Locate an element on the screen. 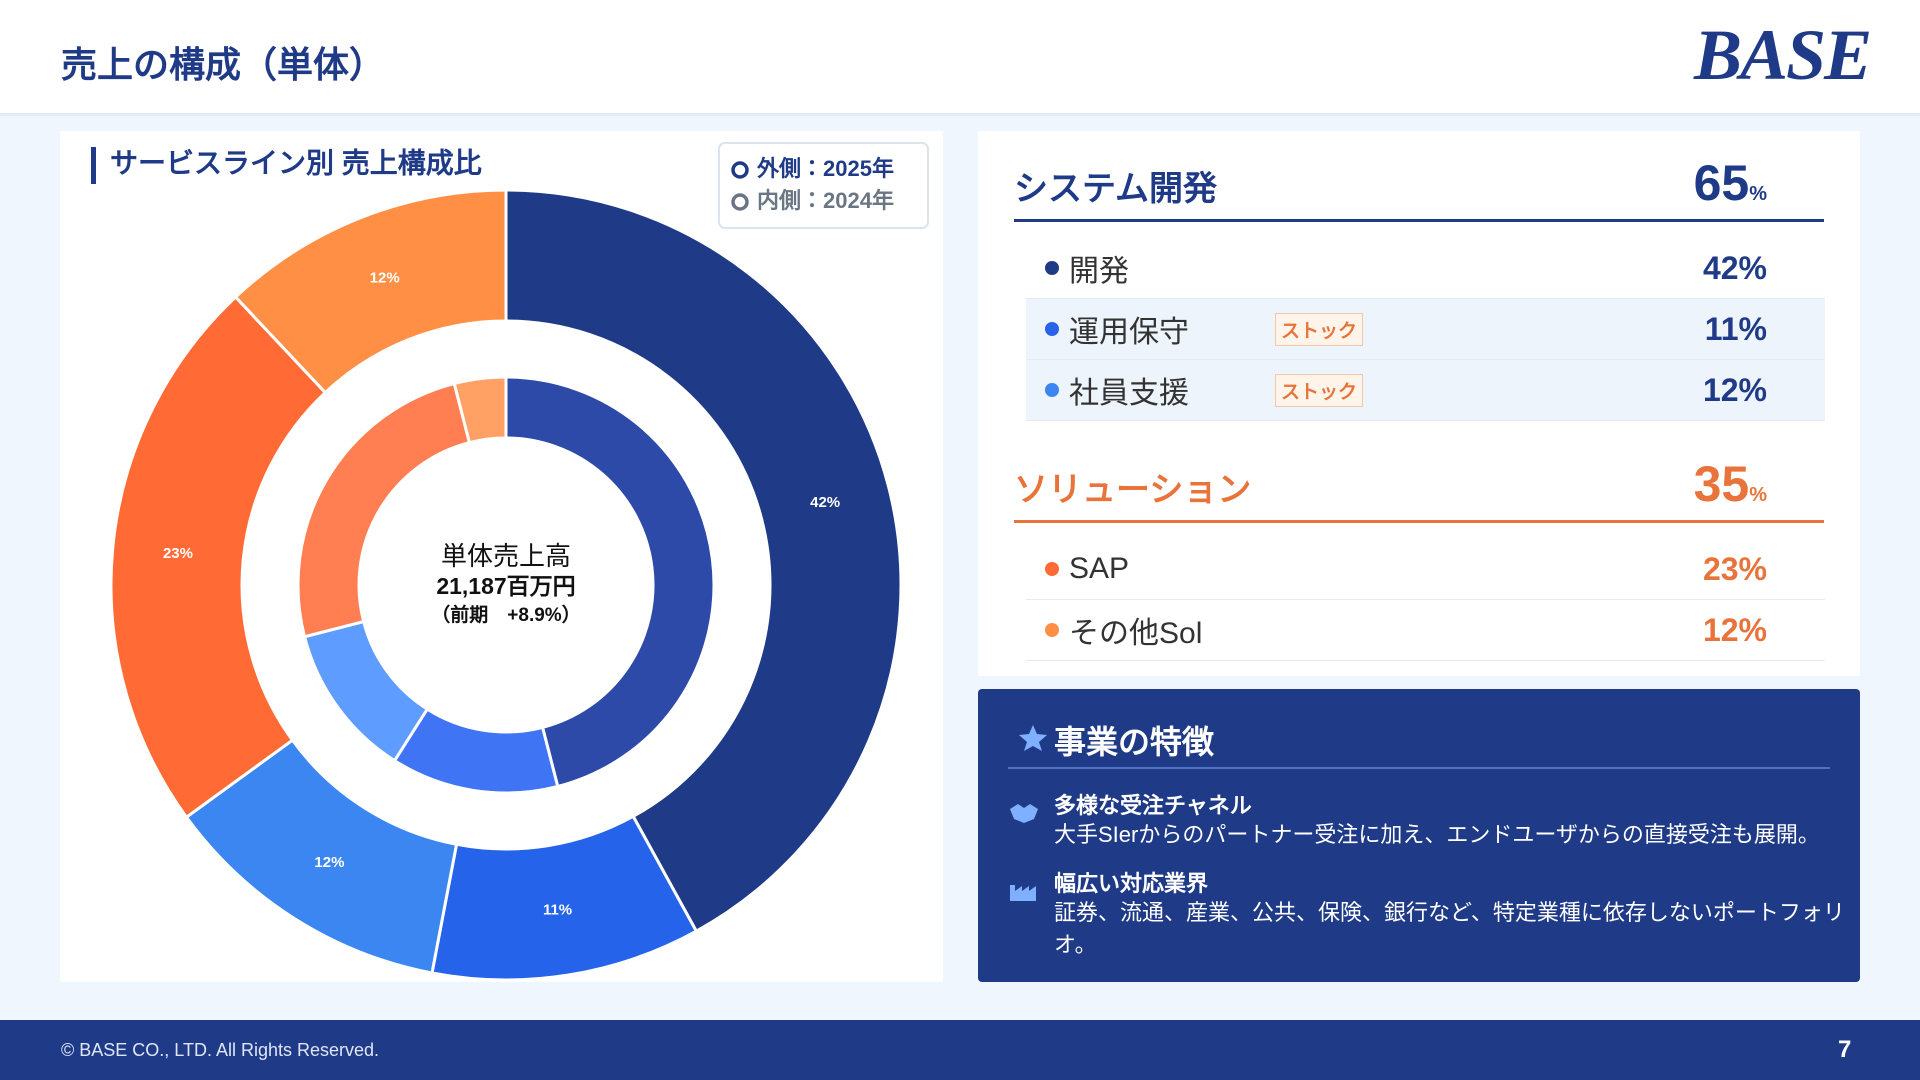 The height and width of the screenshot is (1080, 1920). item-name: 運用保守 is located at coordinates (1129, 332).